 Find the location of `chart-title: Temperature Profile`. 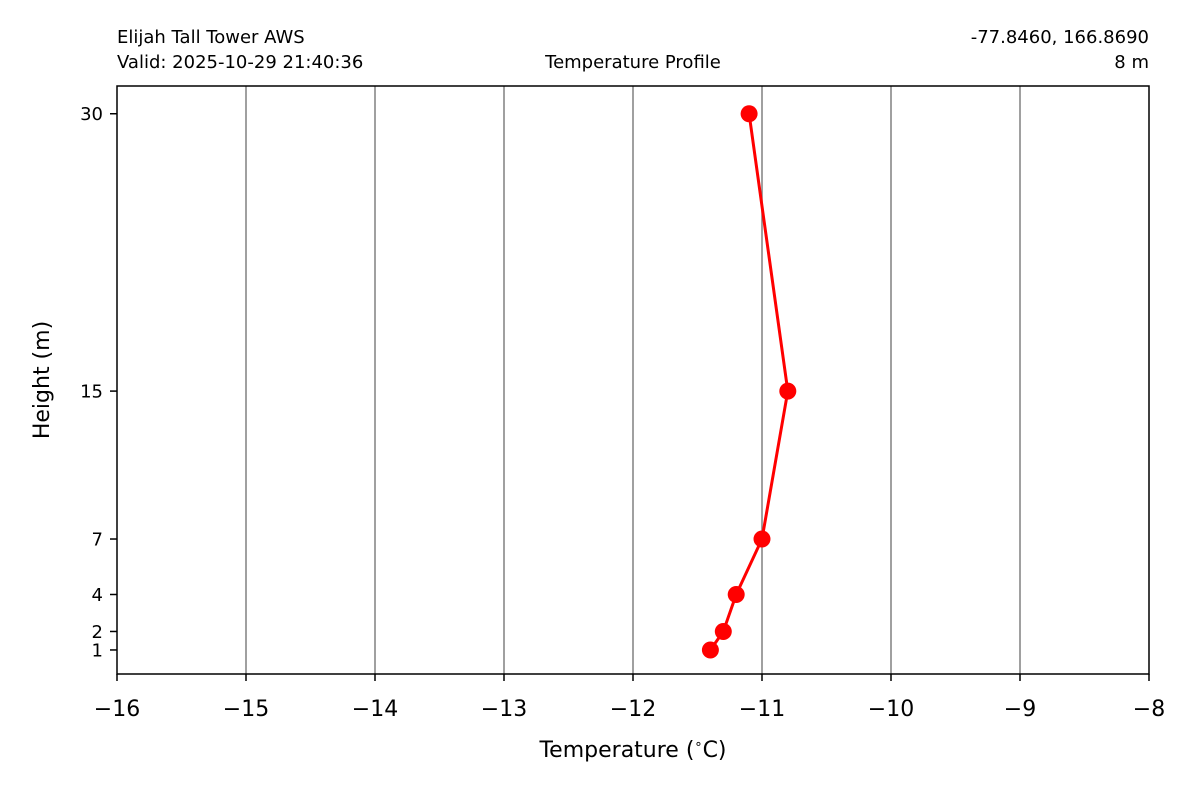

chart-title: Temperature Profile is located at coordinates (632, 62).